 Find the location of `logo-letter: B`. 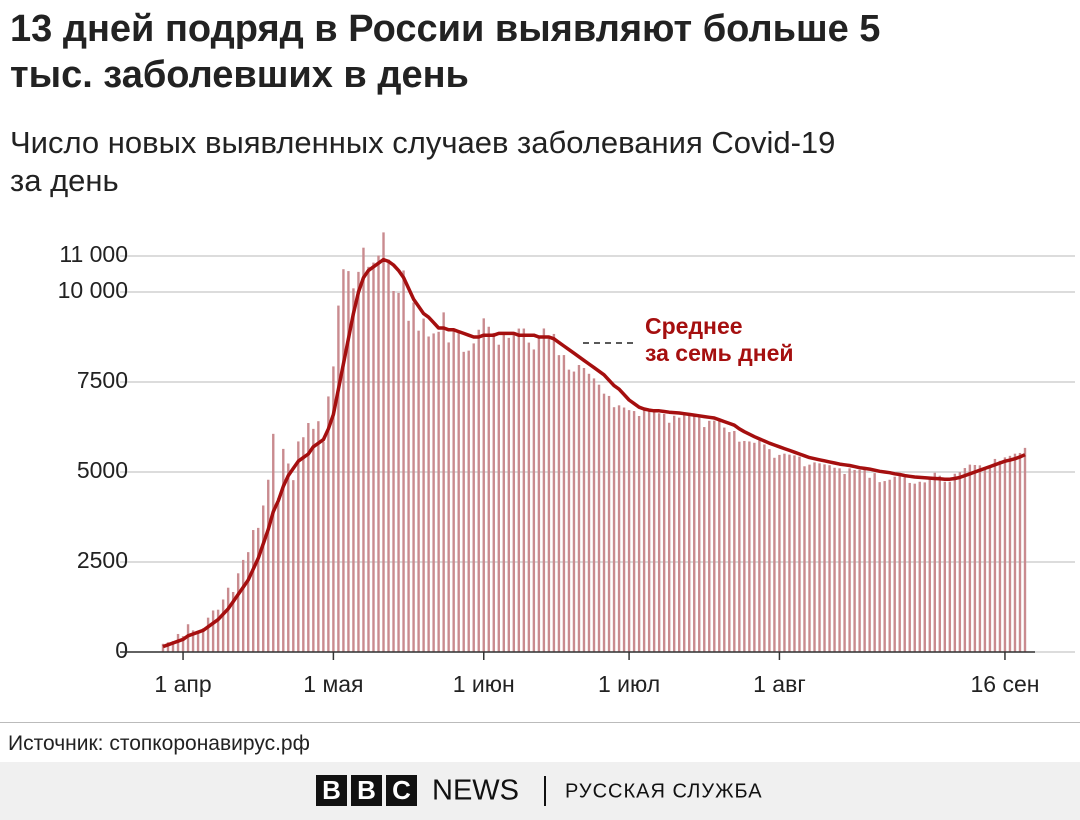

logo-letter: B is located at coordinates (331, 790).